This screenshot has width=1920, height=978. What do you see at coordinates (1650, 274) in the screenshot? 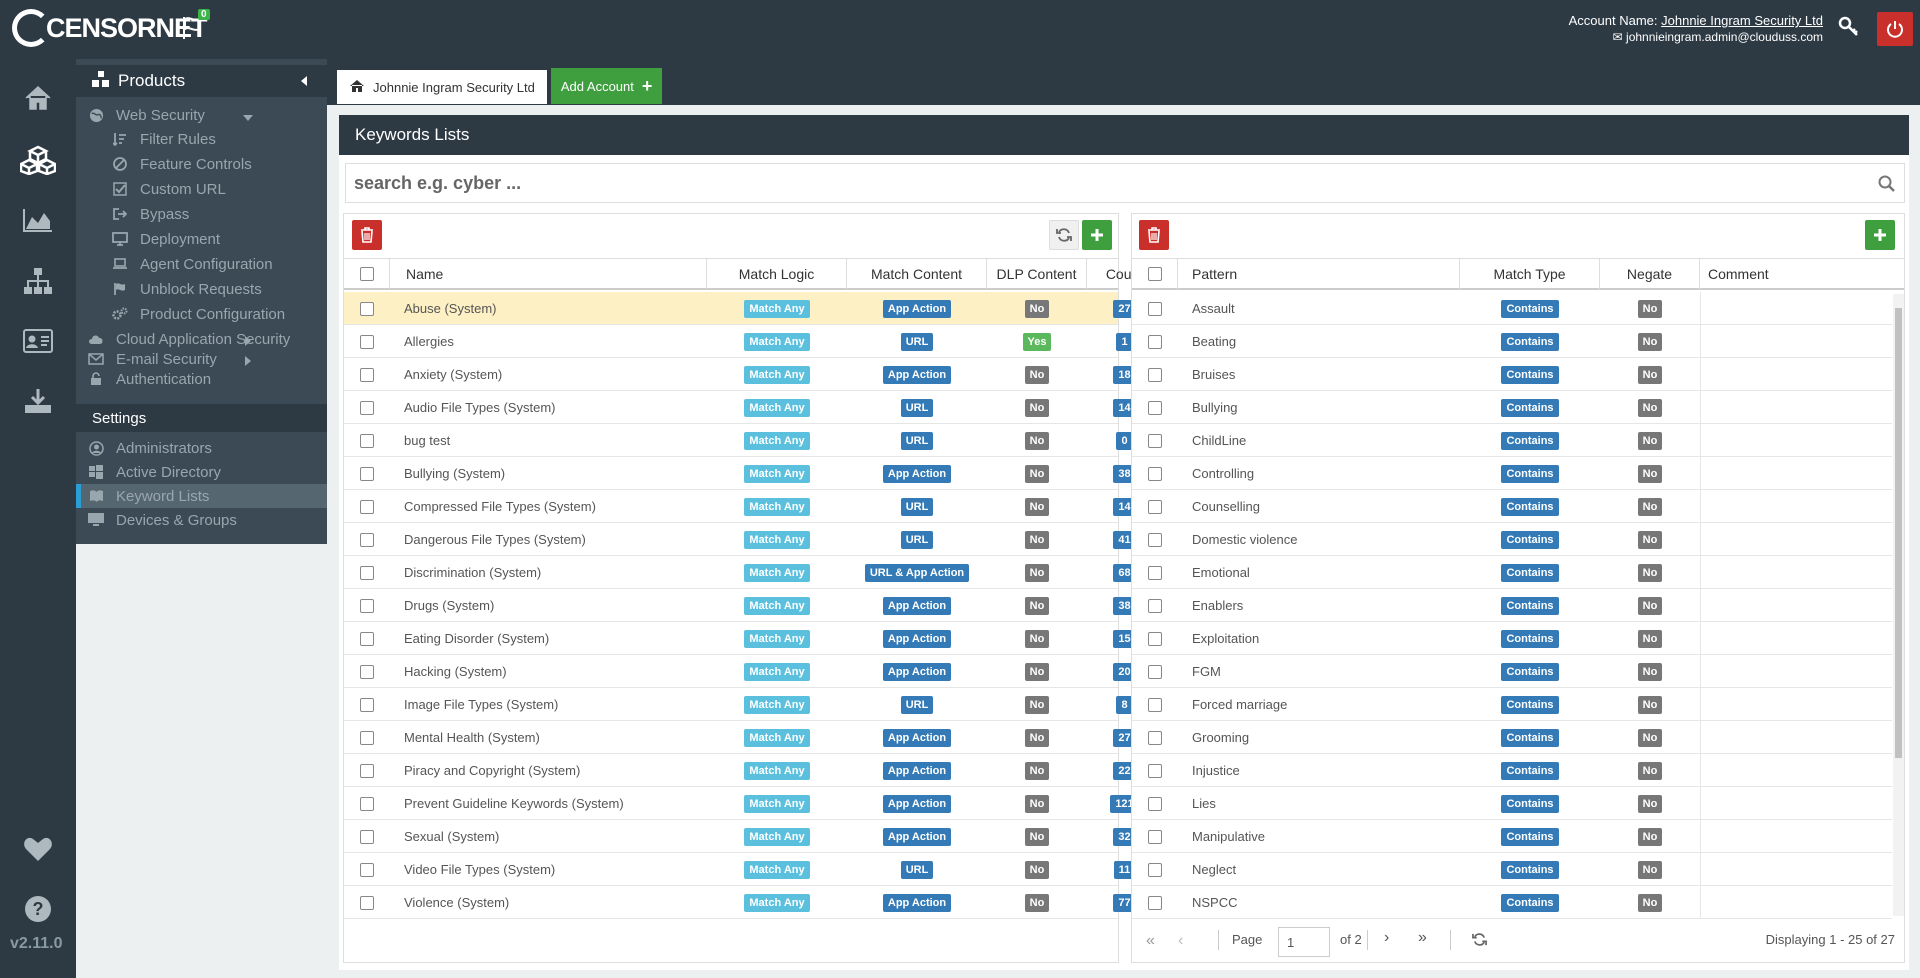
I see `column-header-negate: Negate` at bounding box center [1650, 274].